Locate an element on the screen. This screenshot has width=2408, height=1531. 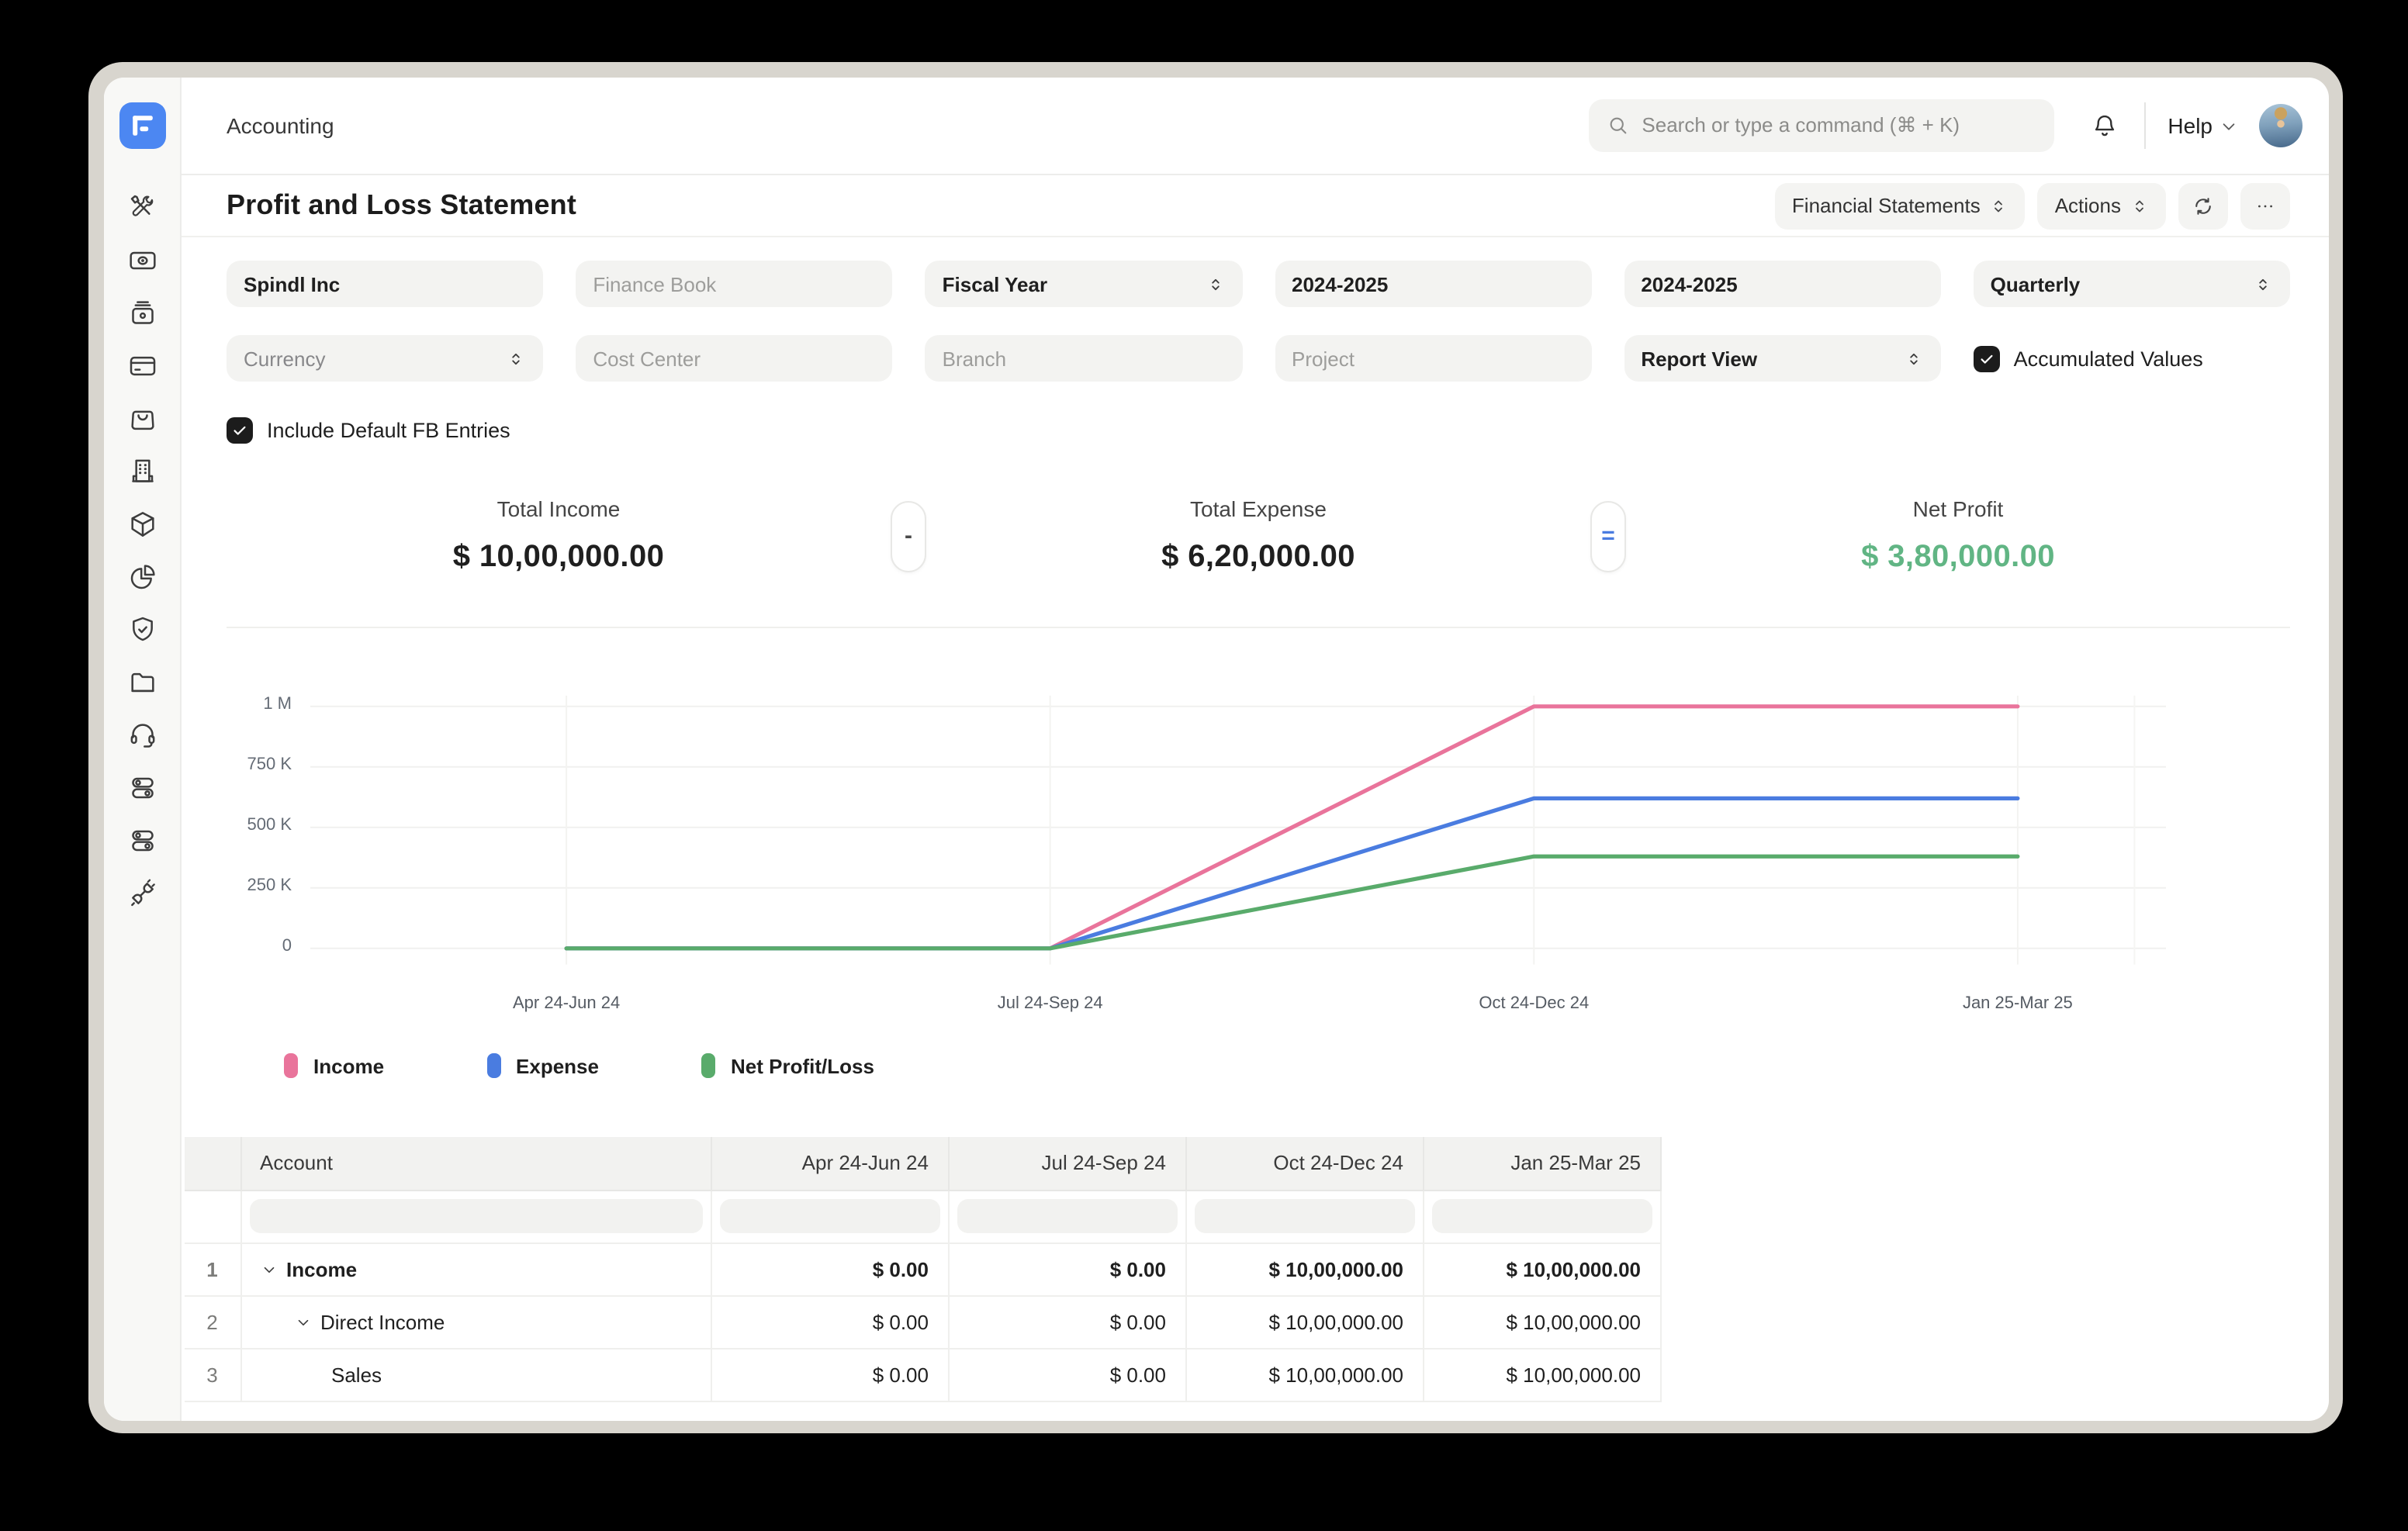
refresh-icon is located at coordinates (2203, 205).